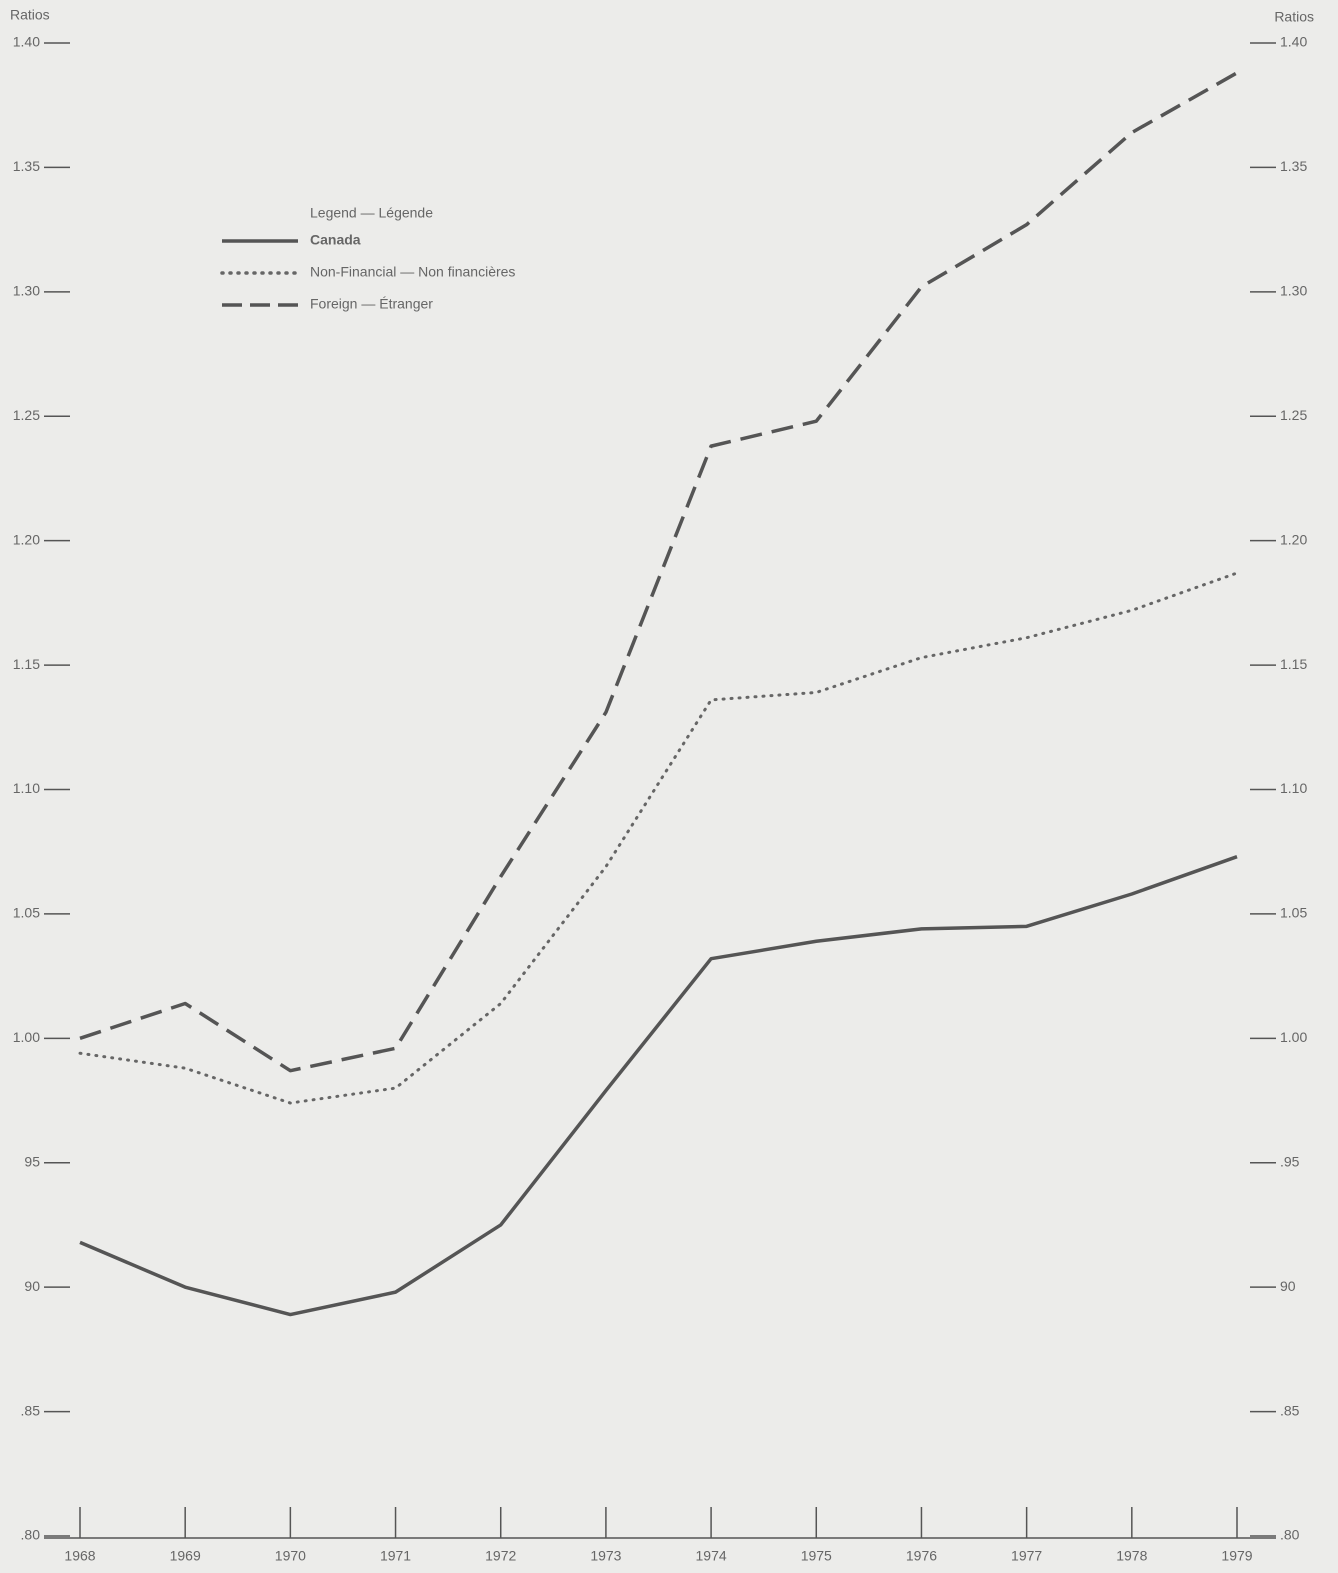 The height and width of the screenshot is (1573, 1338). Describe the element at coordinates (1293, 415) in the screenshot. I see `y2-tick-label: 1.25` at that location.